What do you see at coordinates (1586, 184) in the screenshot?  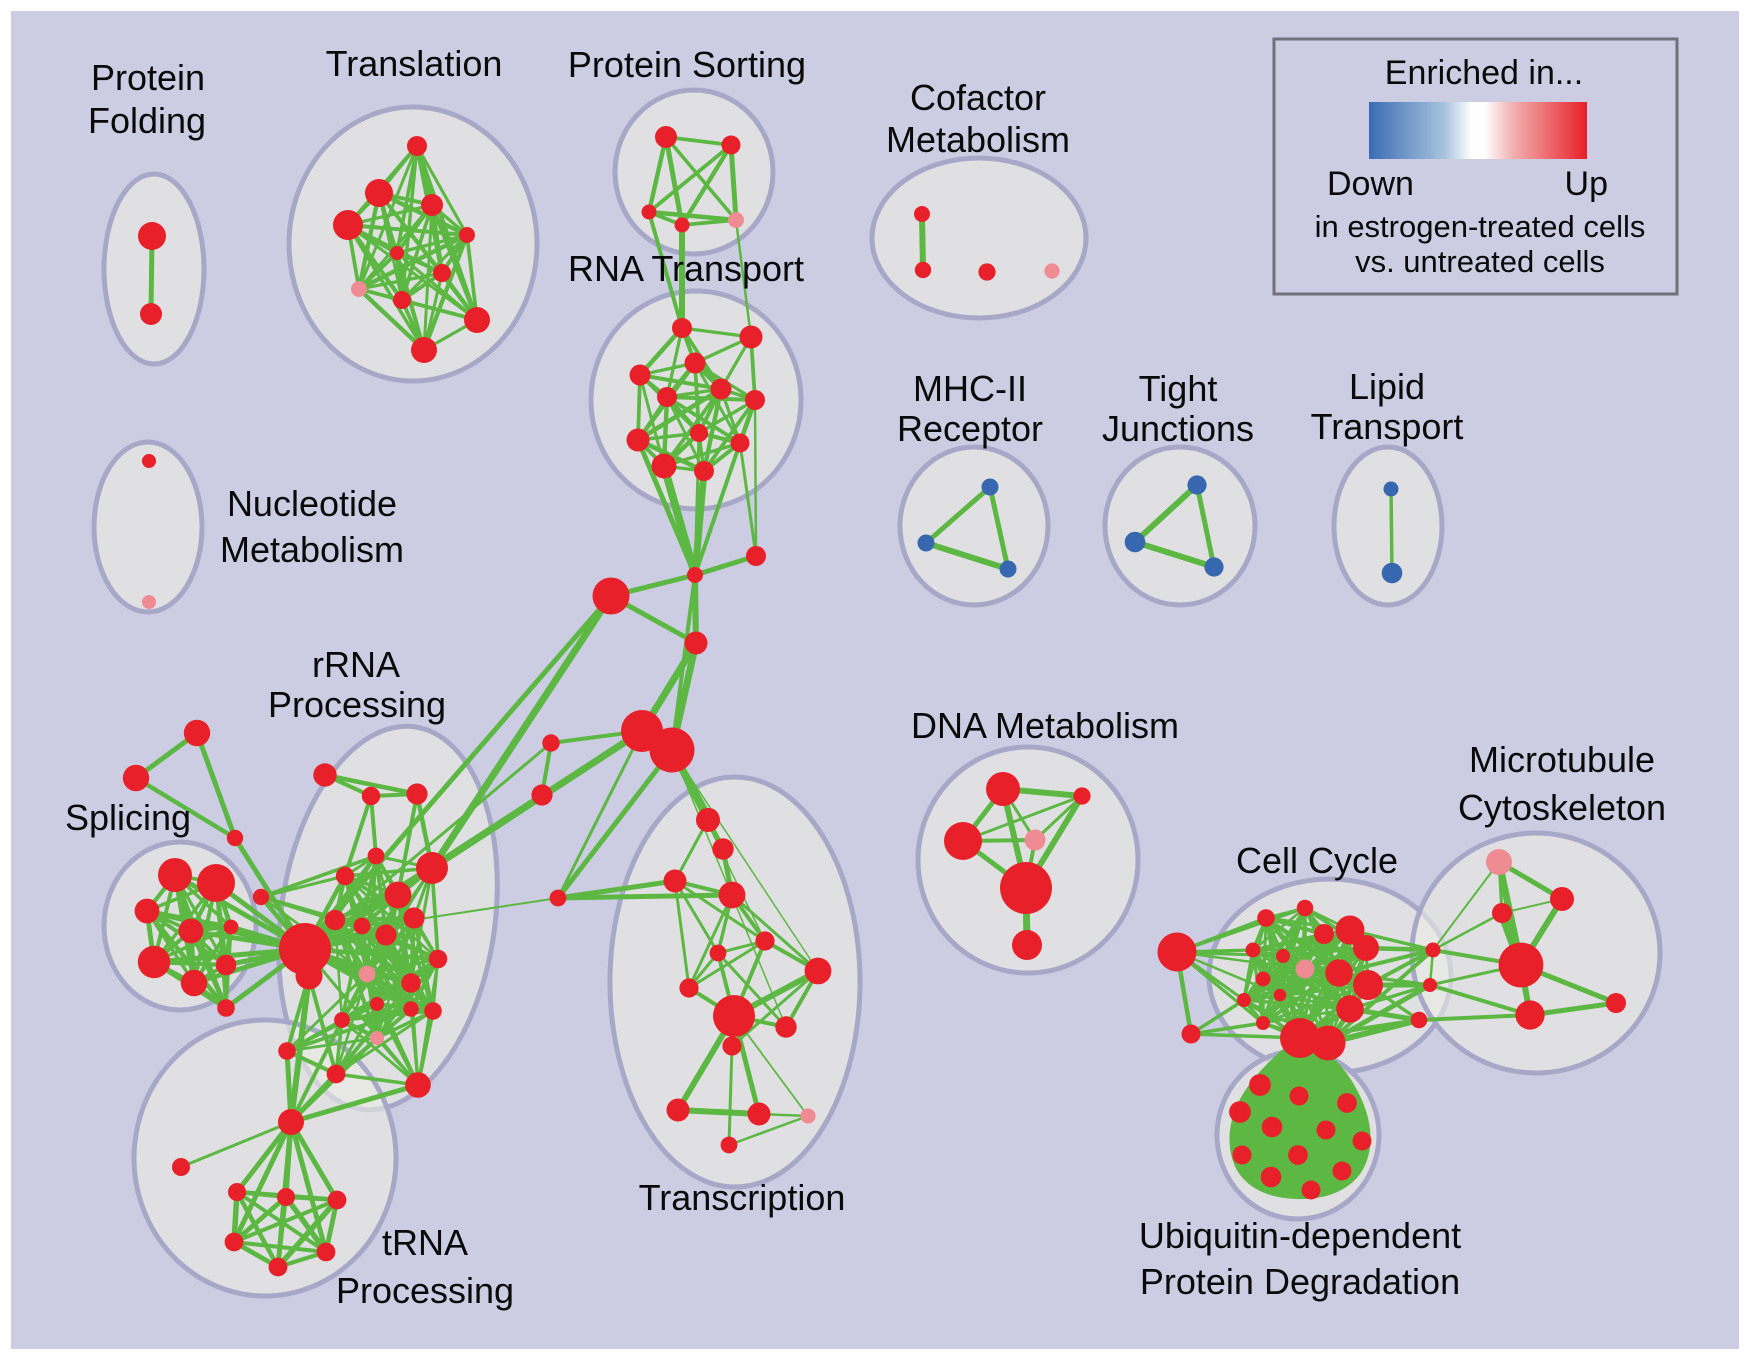 I see `svg-text: Up` at bounding box center [1586, 184].